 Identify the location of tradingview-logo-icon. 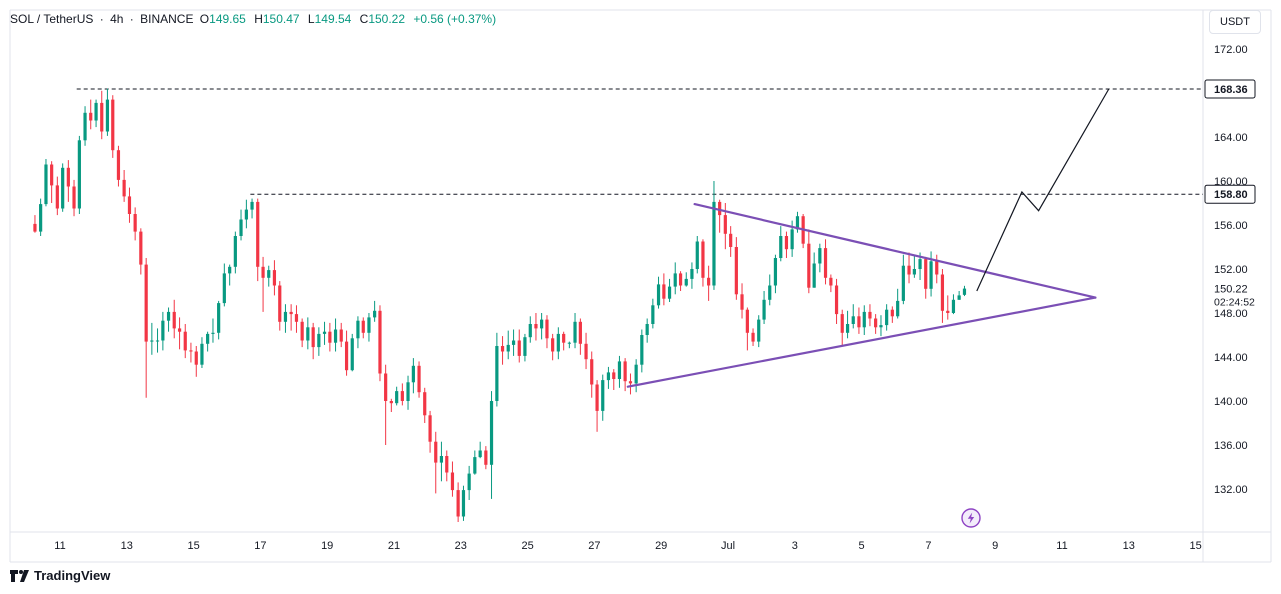
(19, 575).